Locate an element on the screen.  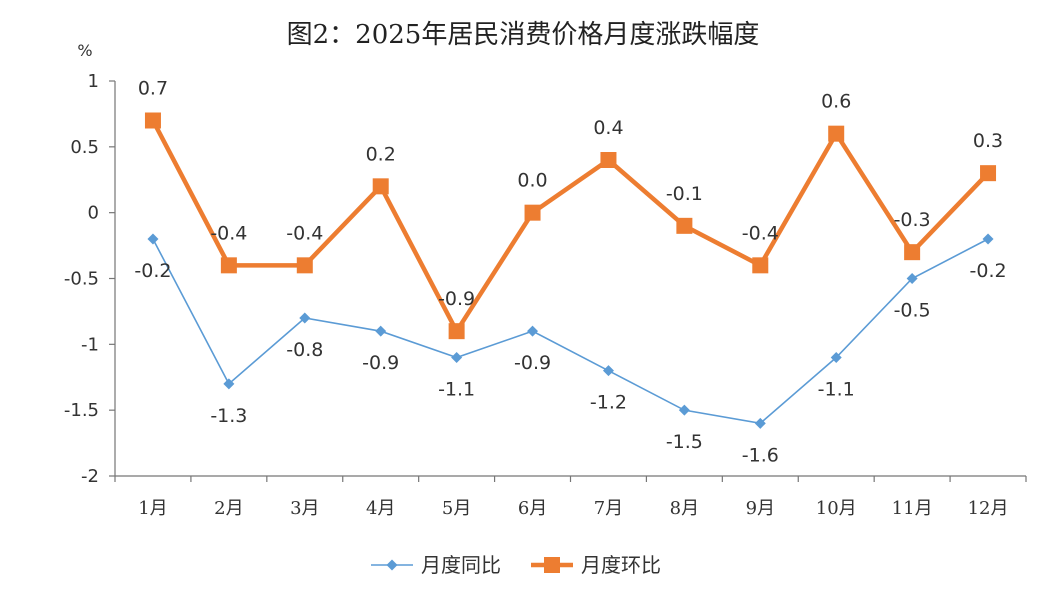
data-label-mom: 0.4 is located at coordinates (608, 128).